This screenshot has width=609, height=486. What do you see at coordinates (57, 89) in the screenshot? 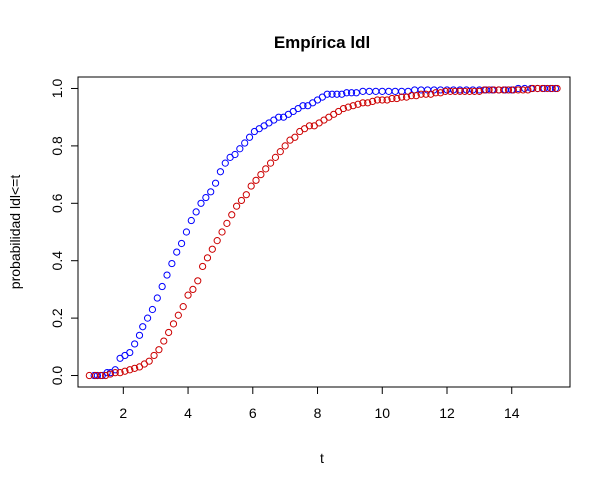
I see `y-tick-label: 1.0` at bounding box center [57, 89].